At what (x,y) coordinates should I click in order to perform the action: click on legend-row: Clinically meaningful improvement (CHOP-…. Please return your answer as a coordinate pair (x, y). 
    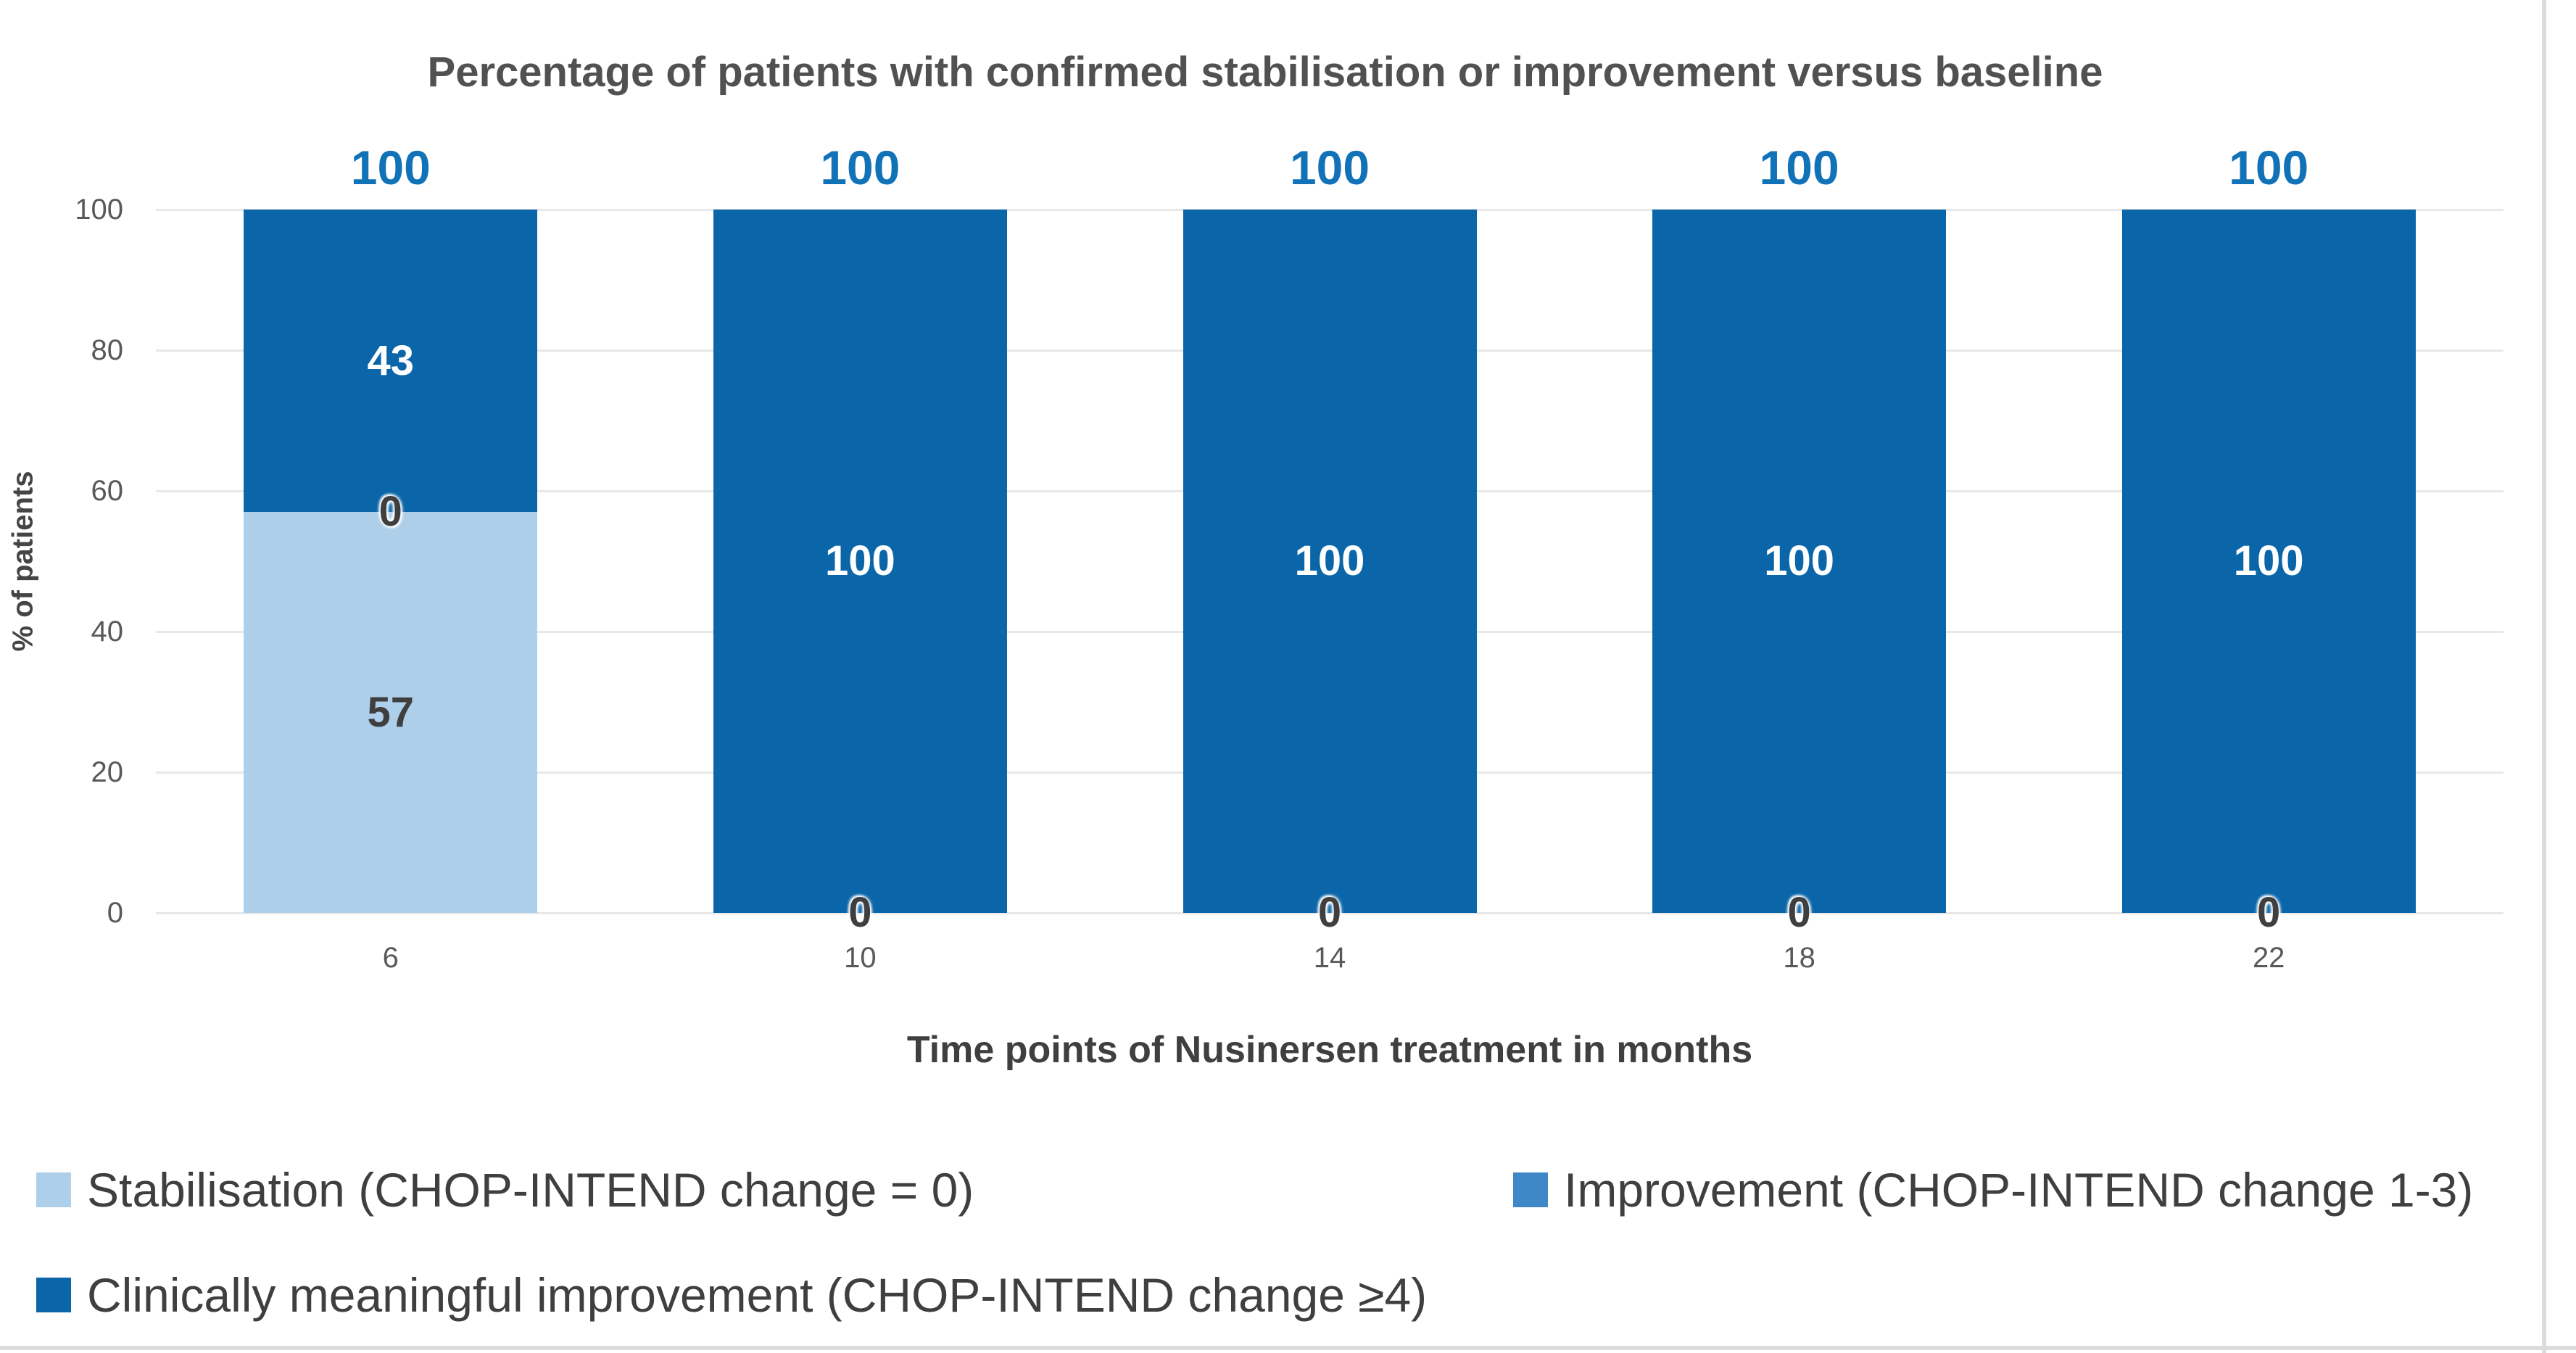
    Looking at the image, I should click on (1288, 1295).